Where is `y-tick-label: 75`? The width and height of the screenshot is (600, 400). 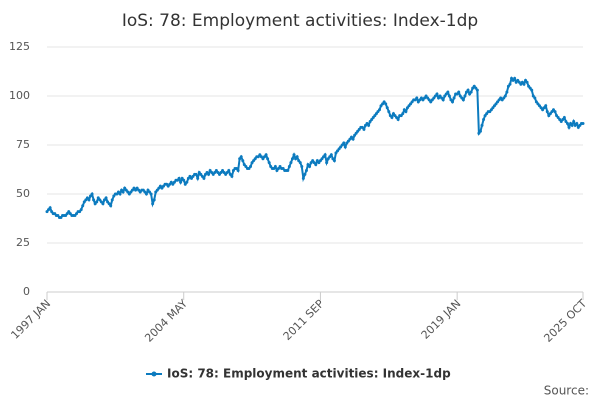
y-tick-label: 75 is located at coordinates (23, 144).